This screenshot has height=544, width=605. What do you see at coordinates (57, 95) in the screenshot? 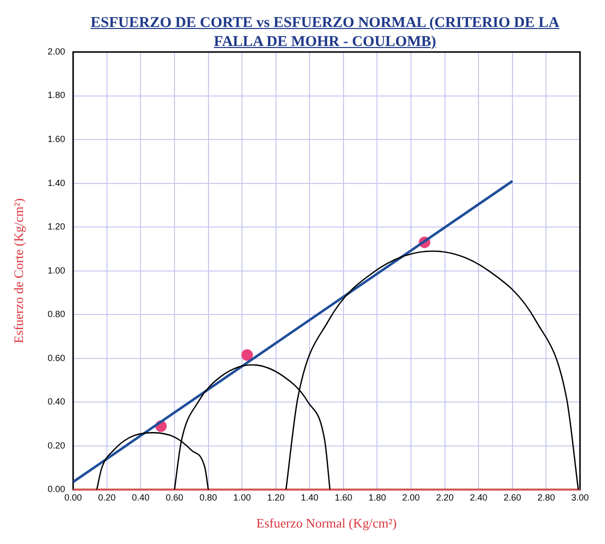
I see `y-tick-label: 1.80` at bounding box center [57, 95].